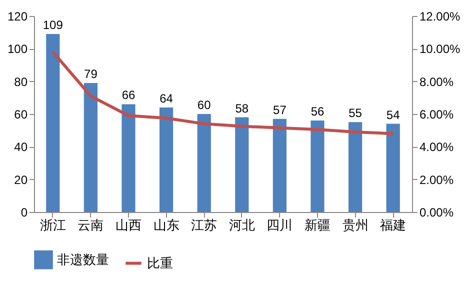 The image size is (470, 284). Describe the element at coordinates (21, 147) in the screenshot. I see `y-tick-label: 40` at that location.